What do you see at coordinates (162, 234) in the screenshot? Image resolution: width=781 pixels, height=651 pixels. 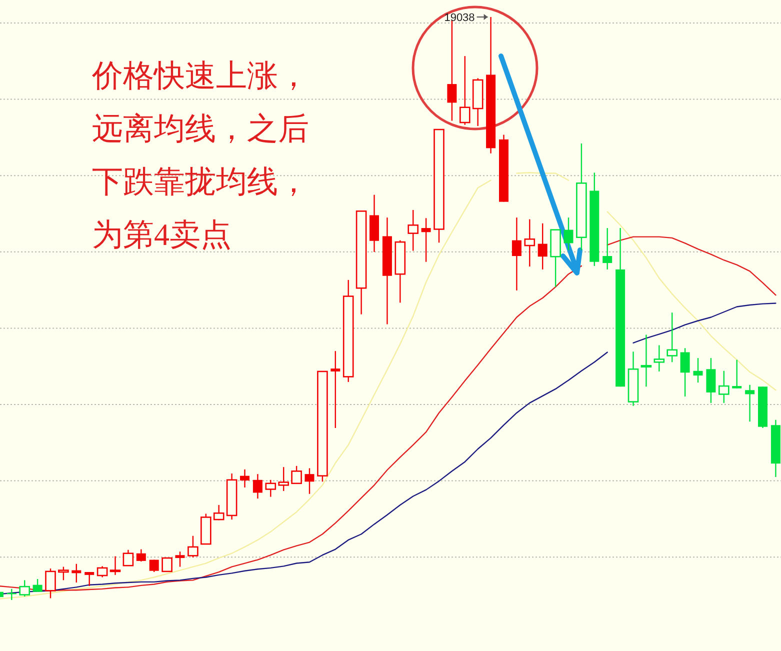 I see `annotation: 为第4卖点` at bounding box center [162, 234].